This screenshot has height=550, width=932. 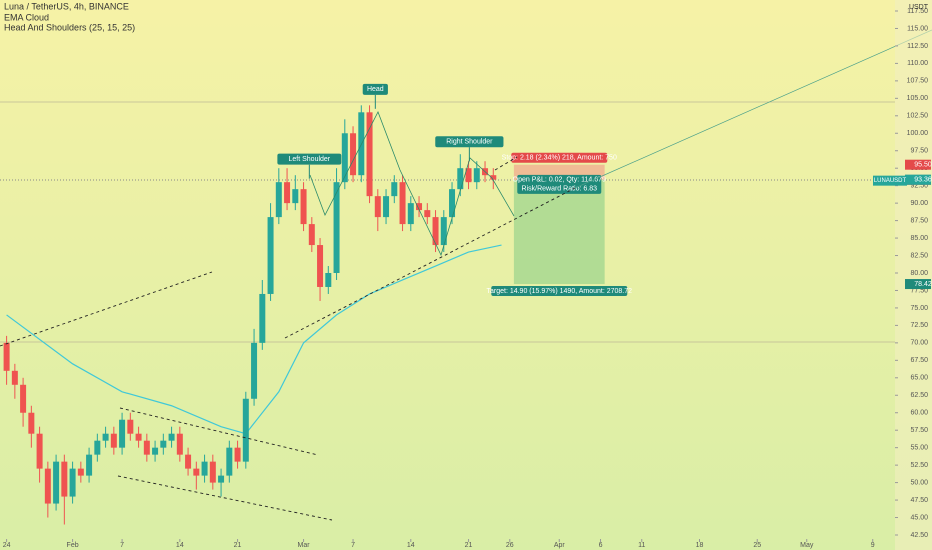 I want to click on y-tick-label: 67.50, so click(x=919, y=360).